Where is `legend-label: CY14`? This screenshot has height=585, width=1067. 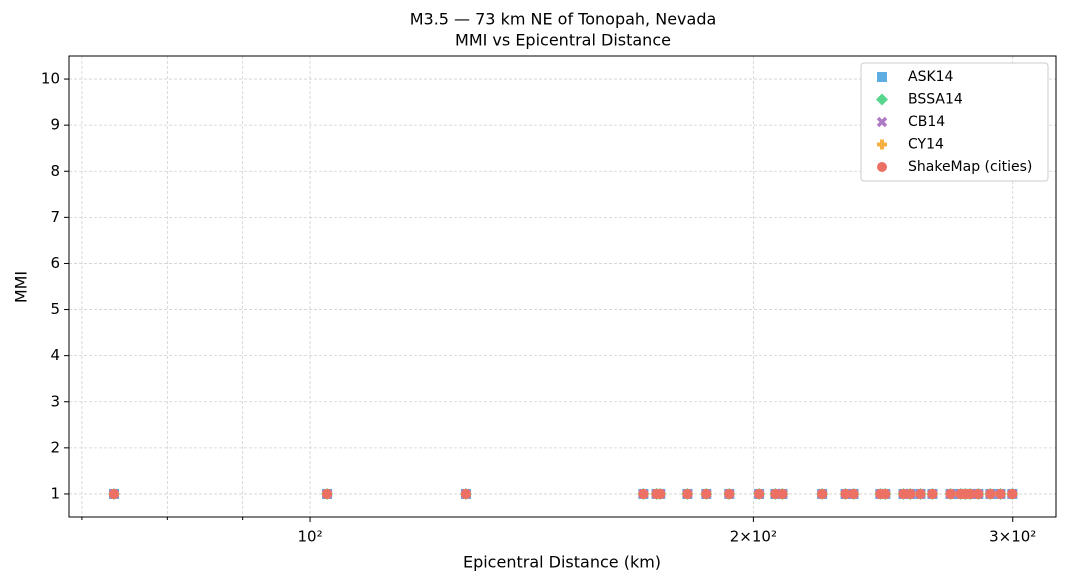 legend-label: CY14 is located at coordinates (926, 145).